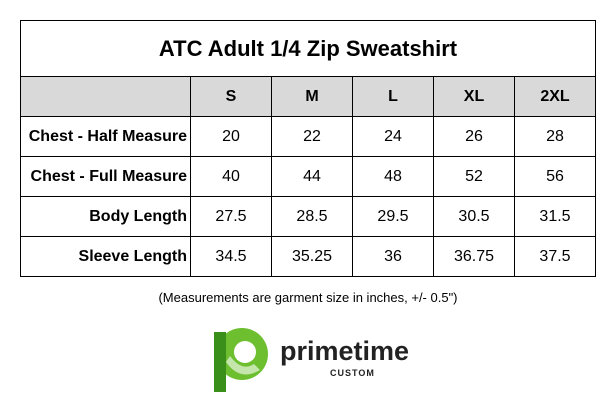  Describe the element at coordinates (312, 136) in the screenshot. I see `measure-cell: 22` at that location.